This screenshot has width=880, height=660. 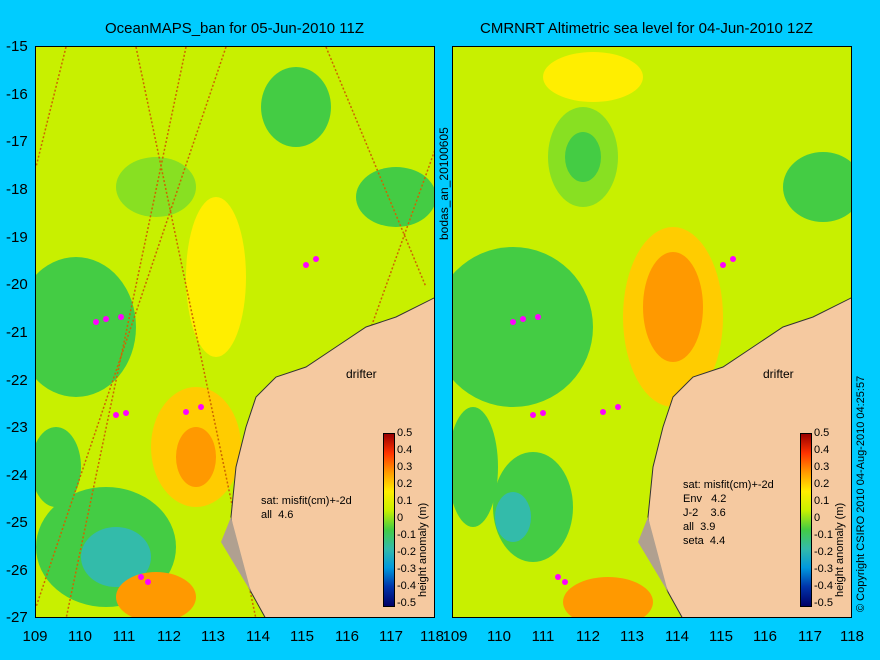 What do you see at coordinates (213, 636) in the screenshot?
I see `left-lon-tick: 113` at bounding box center [213, 636].